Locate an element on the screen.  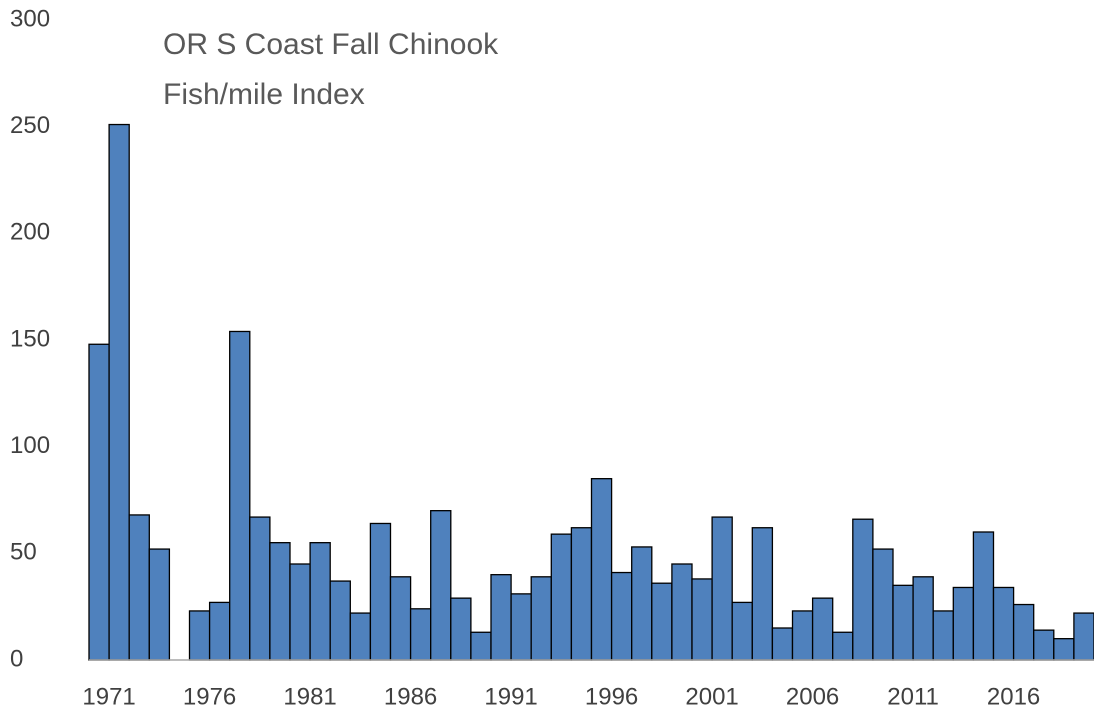
x-tick-label: 1981 is located at coordinates (309, 696).